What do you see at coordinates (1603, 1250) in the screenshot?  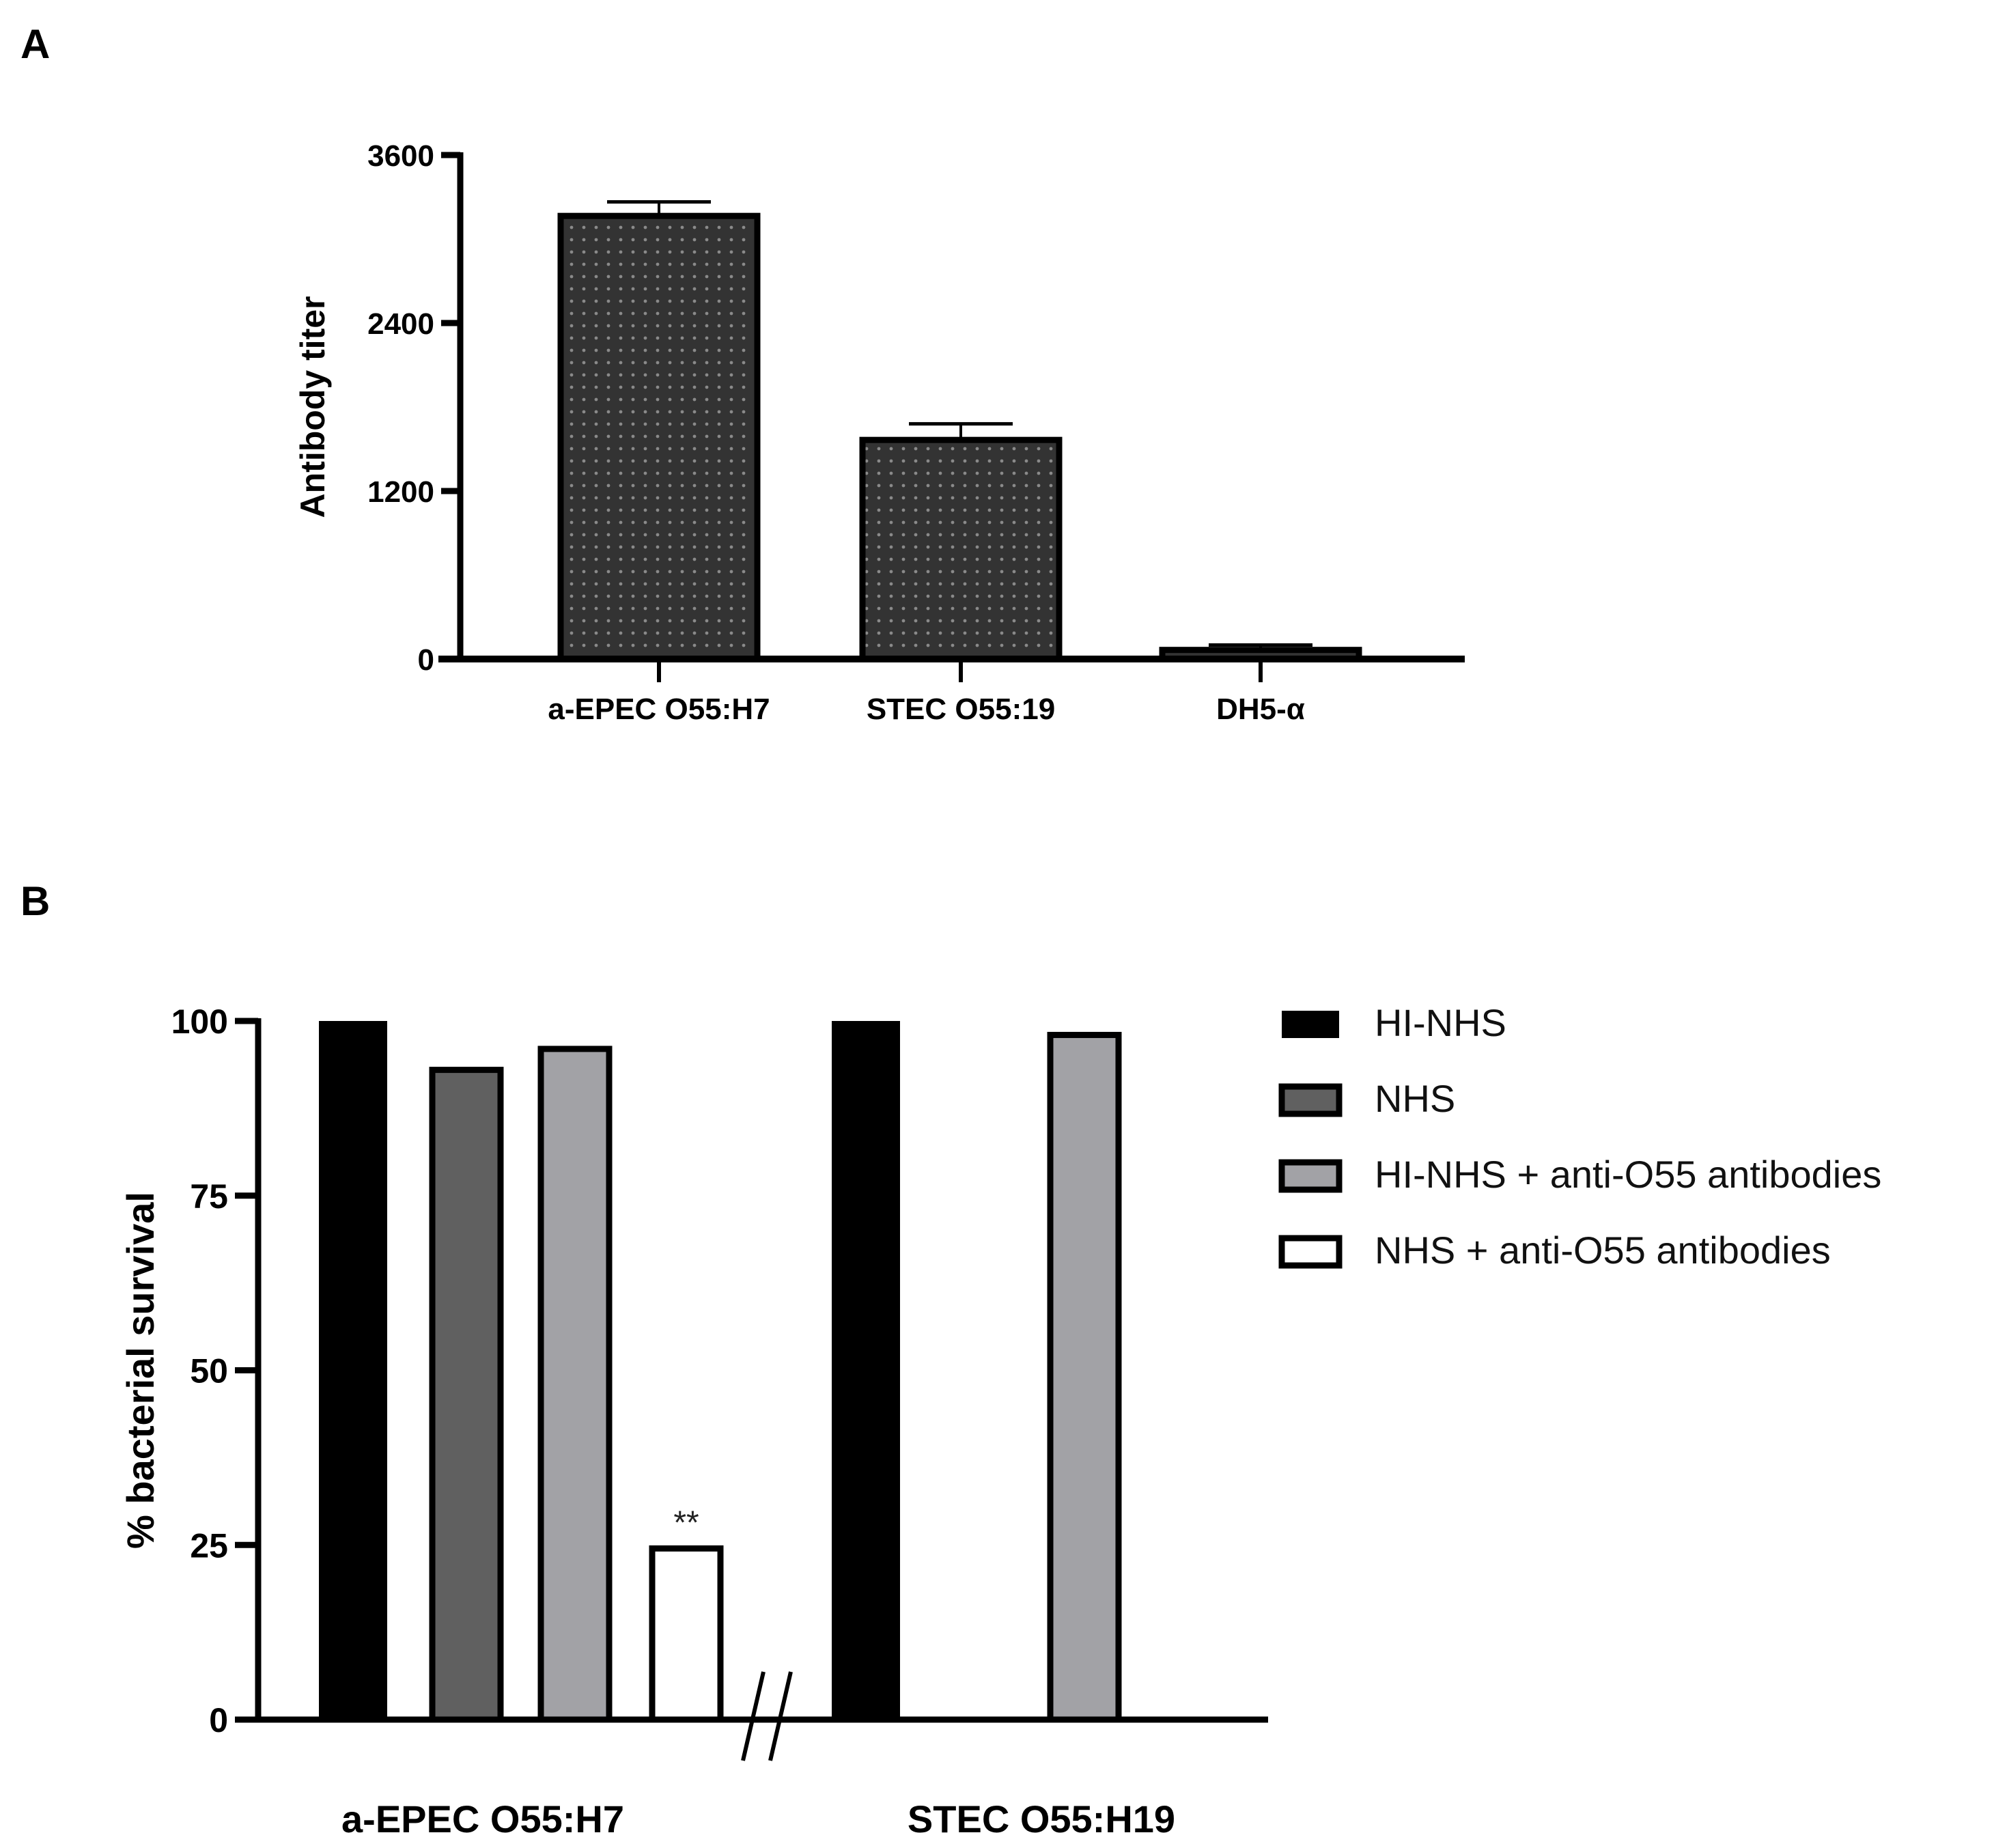 I see `legend-label: NHS + anti-O55 antibodies` at bounding box center [1603, 1250].